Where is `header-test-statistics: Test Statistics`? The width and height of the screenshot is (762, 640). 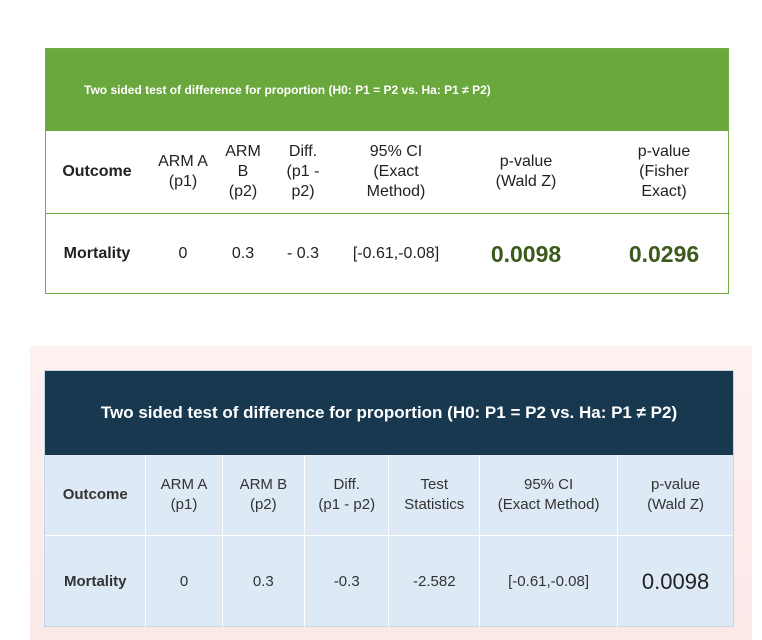
header-test-statistics: Test Statistics is located at coordinates (434, 495).